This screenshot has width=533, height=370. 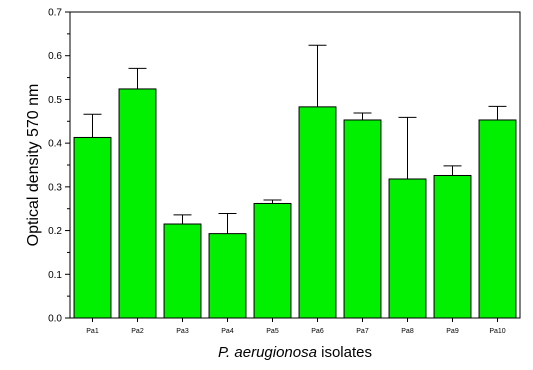 I want to click on y-tick-label: 0.4, so click(x=55, y=144).